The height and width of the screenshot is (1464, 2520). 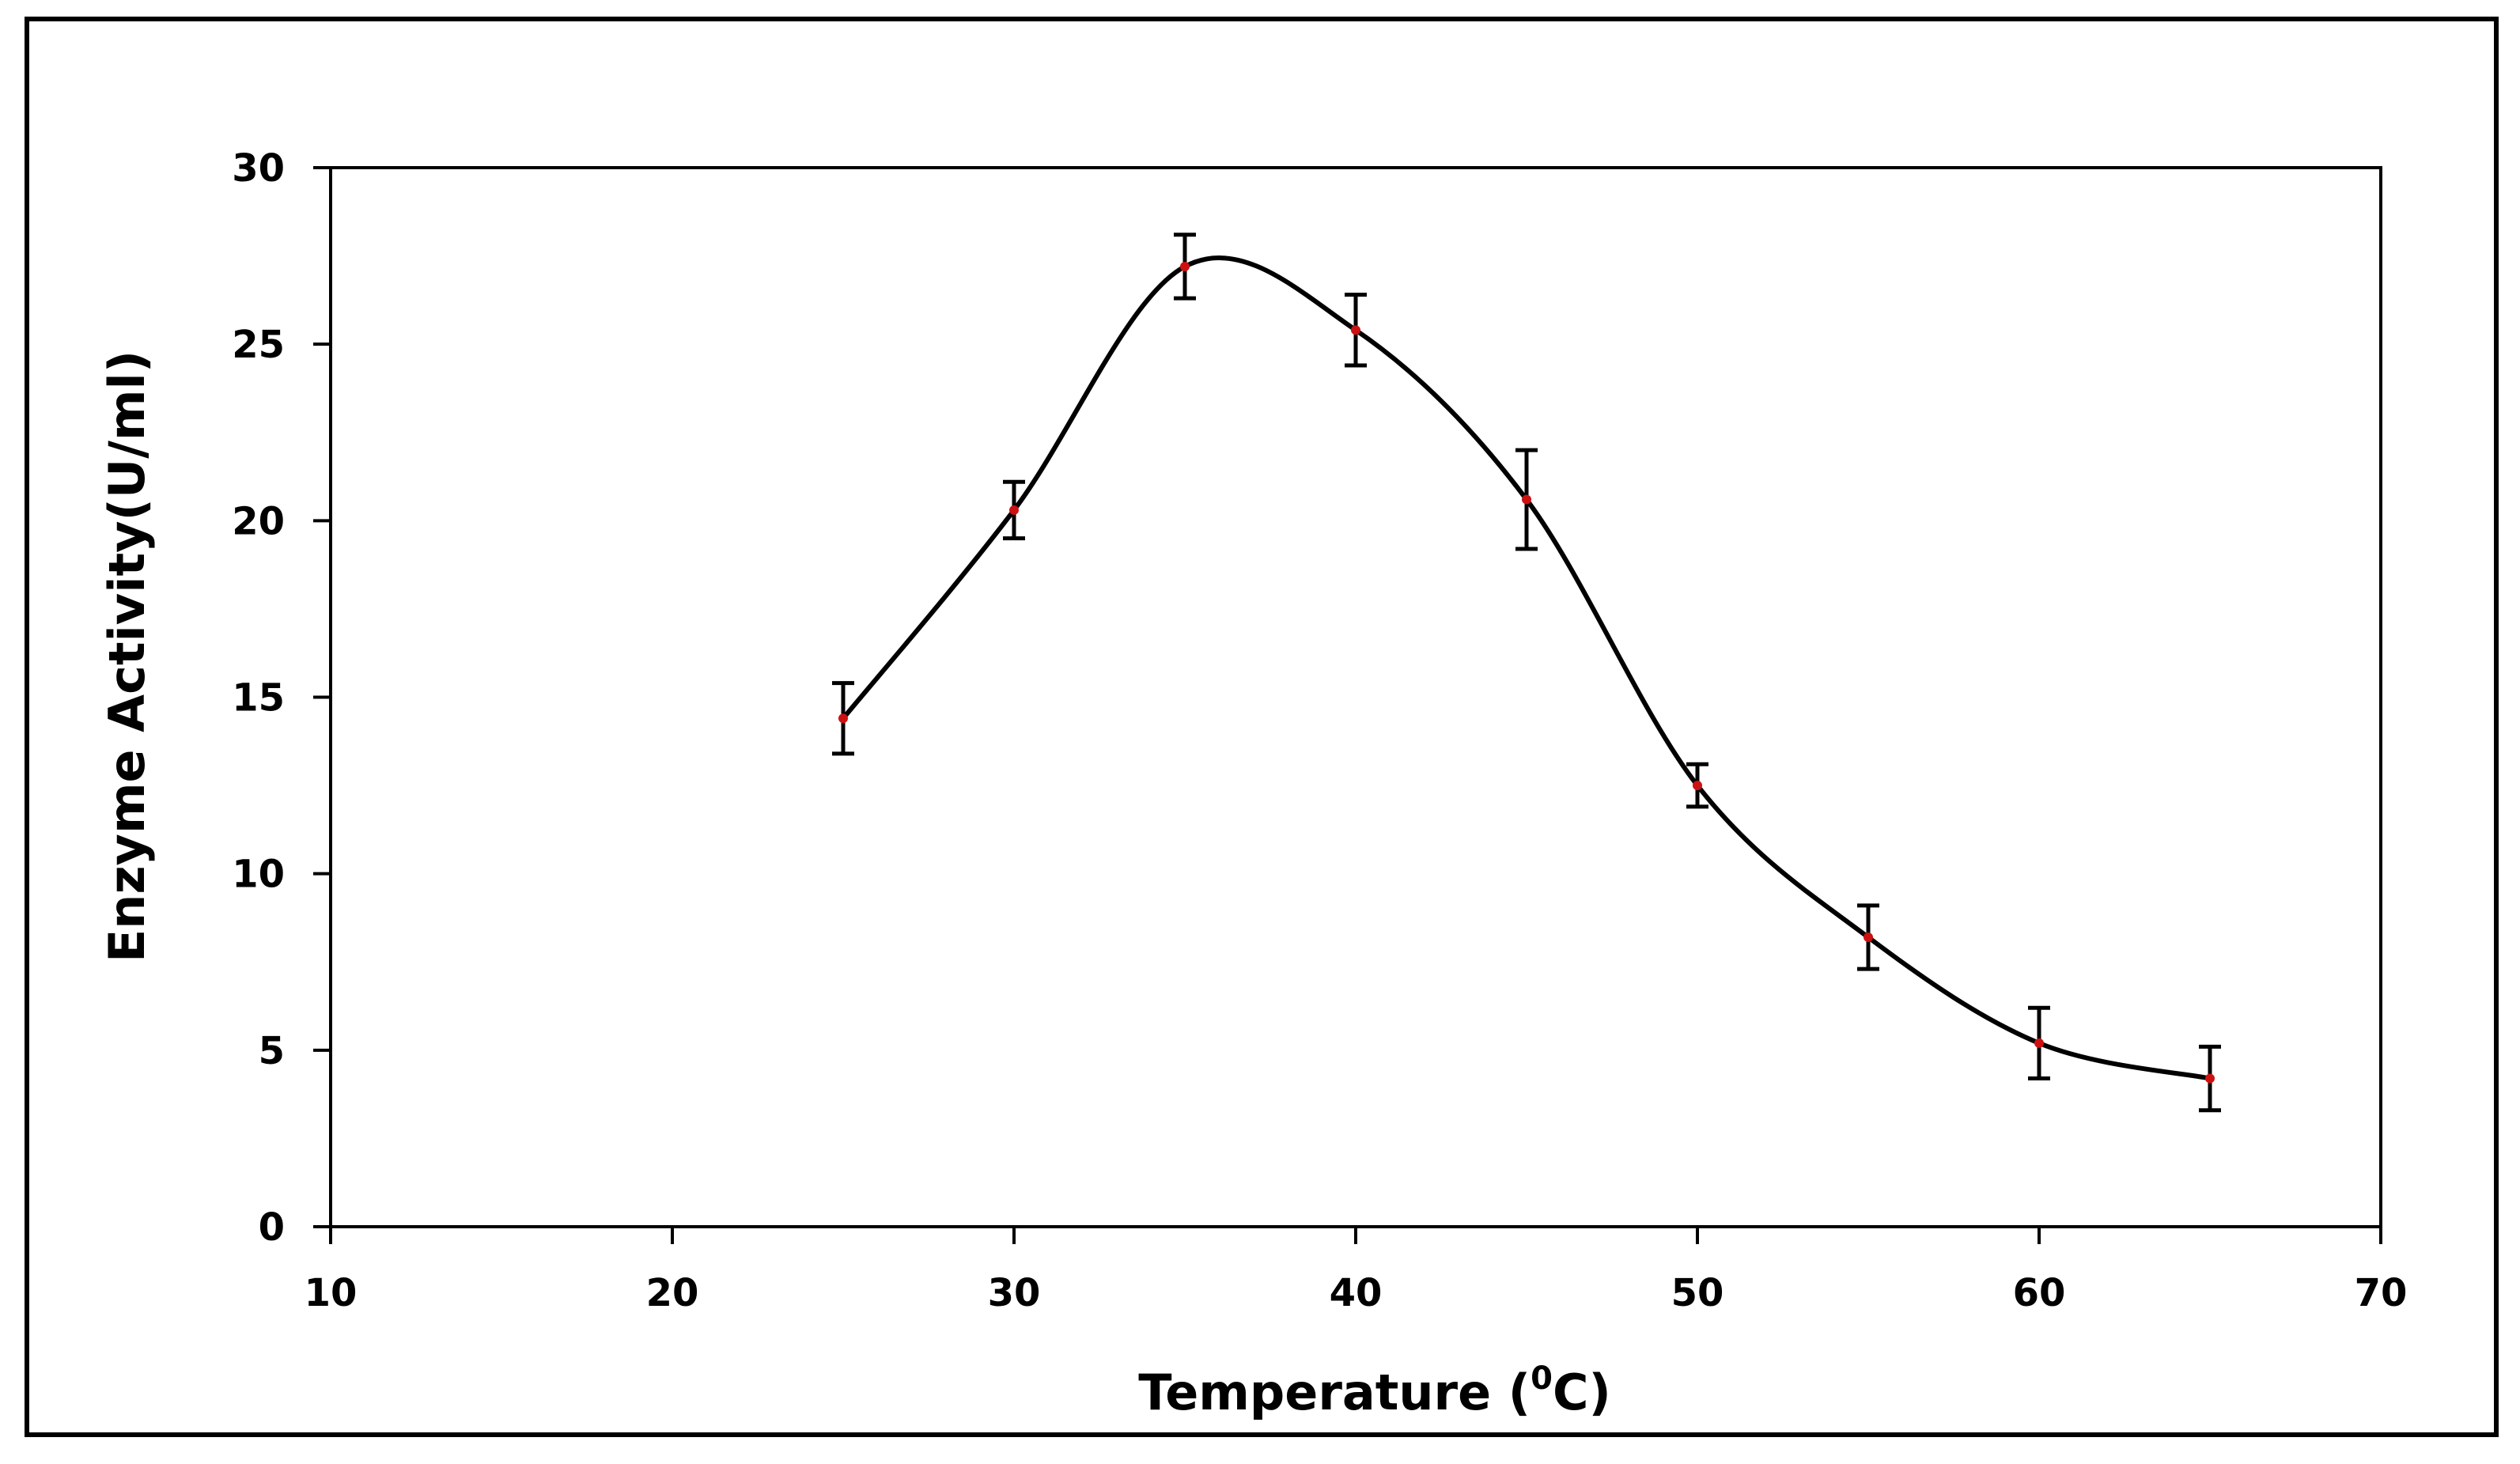 I want to click on y-tick-label: 5, so click(x=272, y=1051).